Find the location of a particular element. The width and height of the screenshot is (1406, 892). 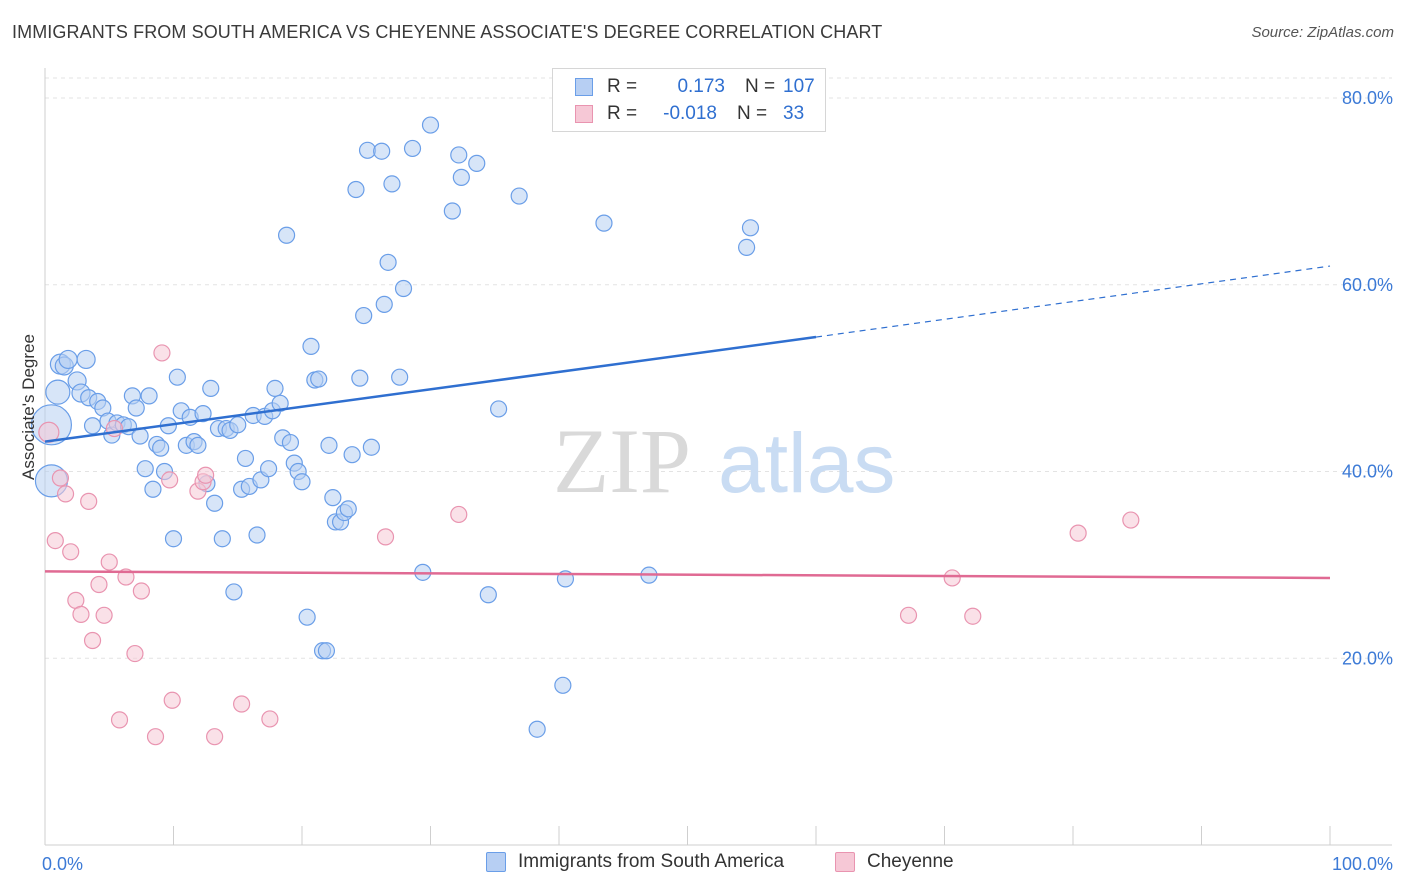

legend-r-value-cheyenne: -0.018 is located at coordinates (690, 113).